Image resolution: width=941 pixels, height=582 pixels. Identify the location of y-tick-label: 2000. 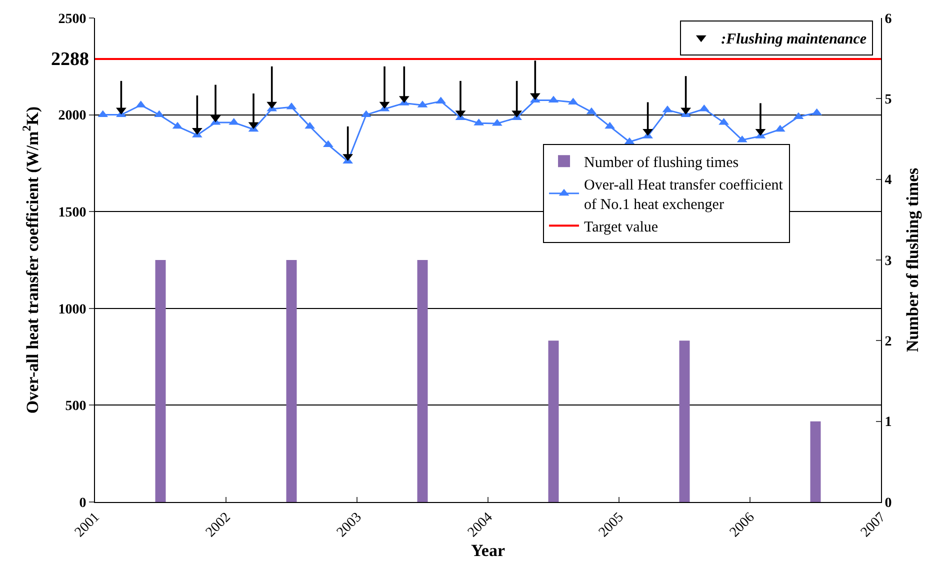
(72, 116).